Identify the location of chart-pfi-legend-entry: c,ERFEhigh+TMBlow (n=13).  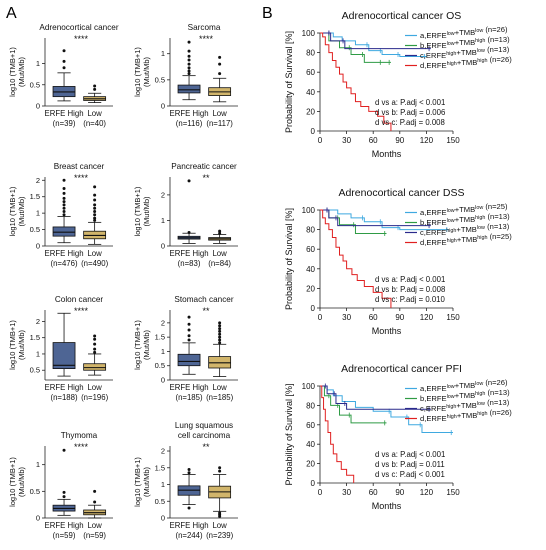
(465, 405).